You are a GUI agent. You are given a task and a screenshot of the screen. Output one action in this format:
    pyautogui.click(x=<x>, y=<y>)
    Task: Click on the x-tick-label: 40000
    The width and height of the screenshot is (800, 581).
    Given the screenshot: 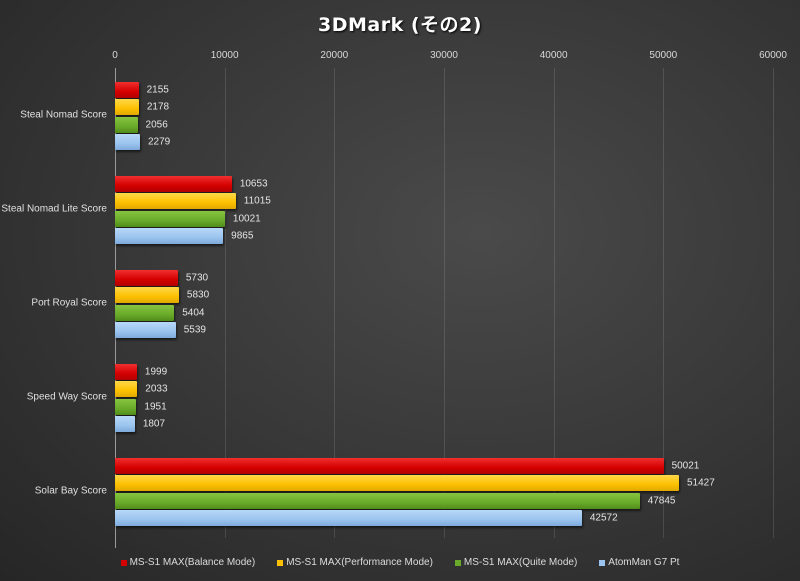 What is the action you would take?
    pyautogui.click(x=553, y=55)
    